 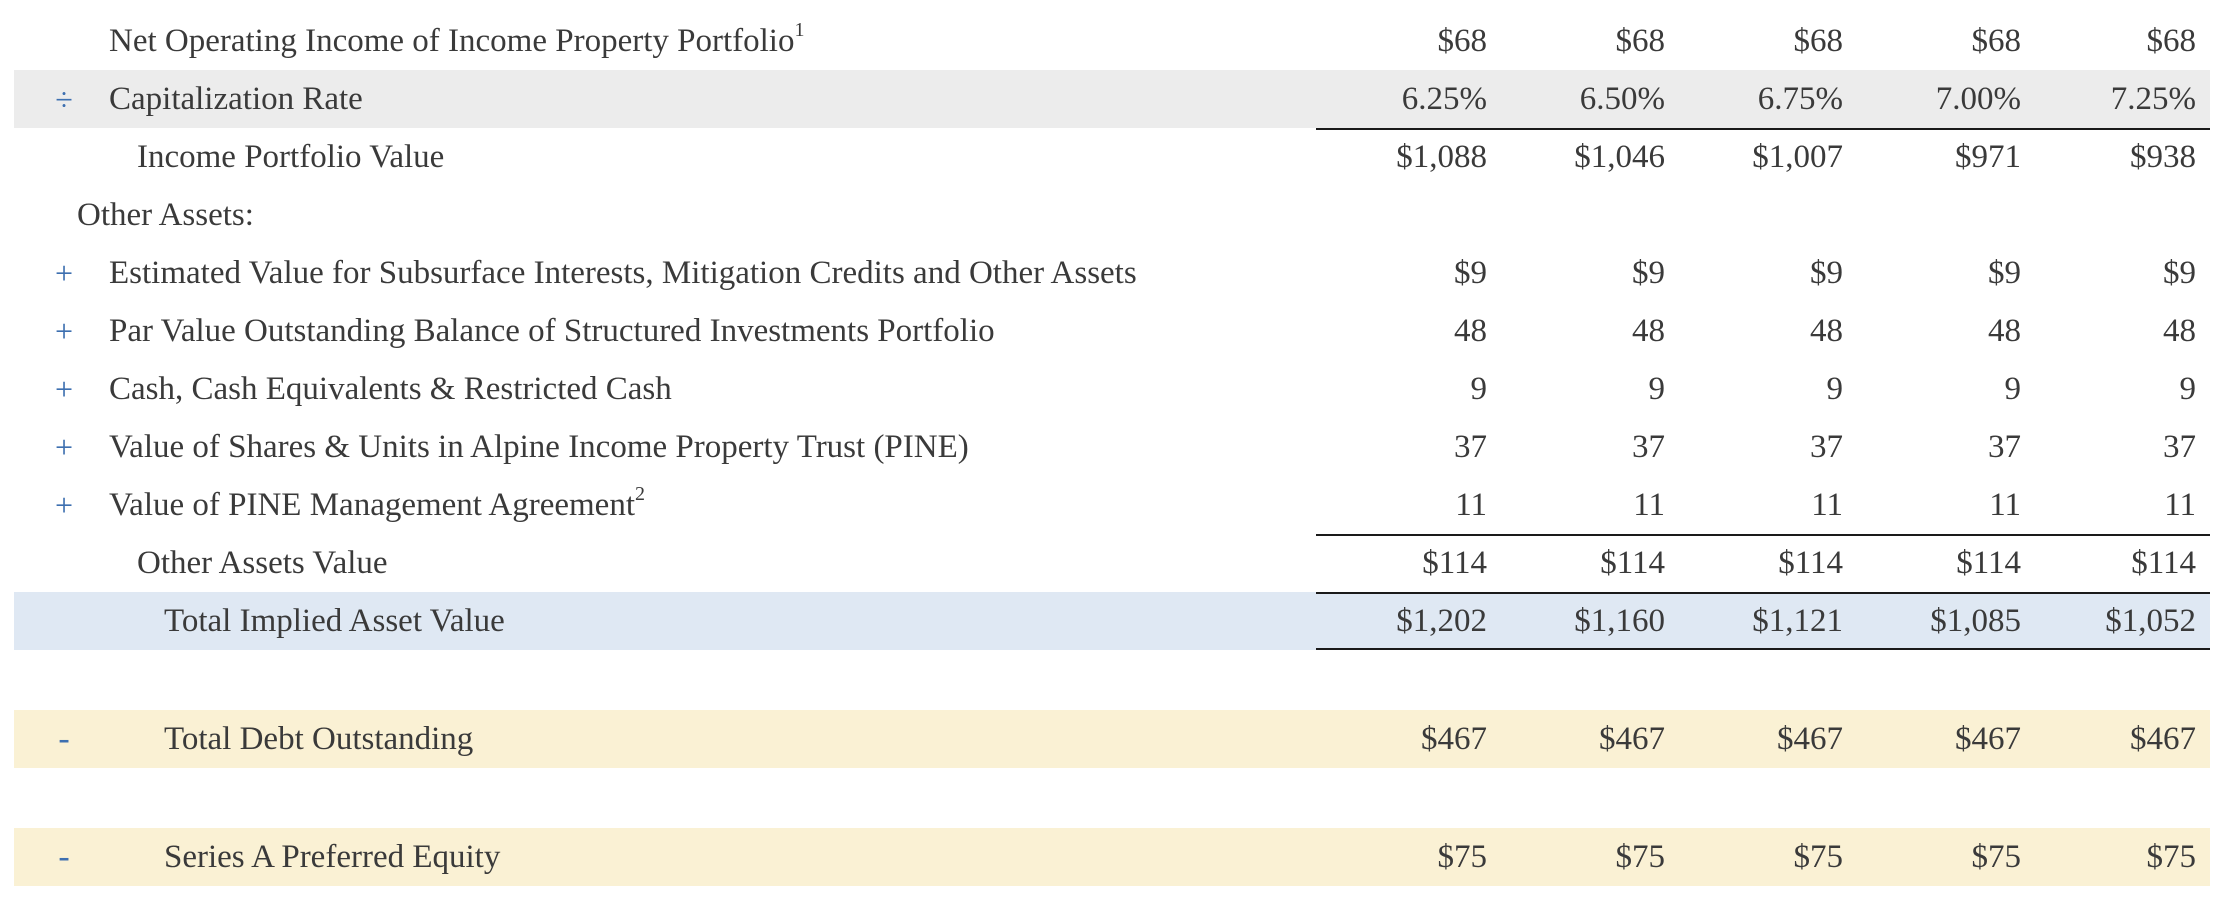 I want to click on row-label-income-portfolio-value: Income Portfolio Value, so click(x=291, y=157).